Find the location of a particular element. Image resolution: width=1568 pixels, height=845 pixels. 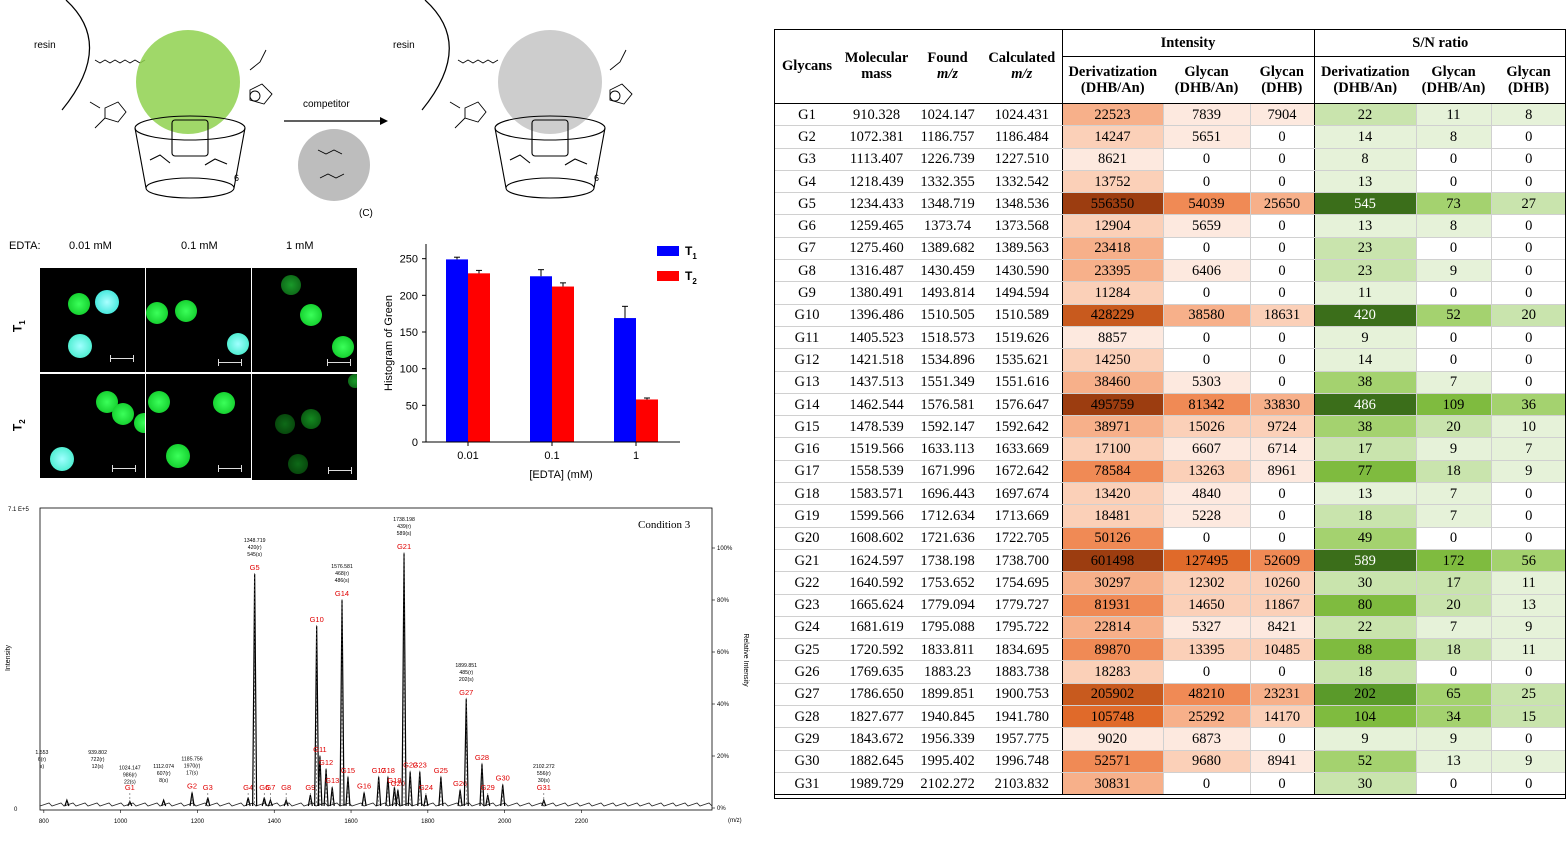

x-axis-label: [EDTA] (mM) is located at coordinates (560, 475).